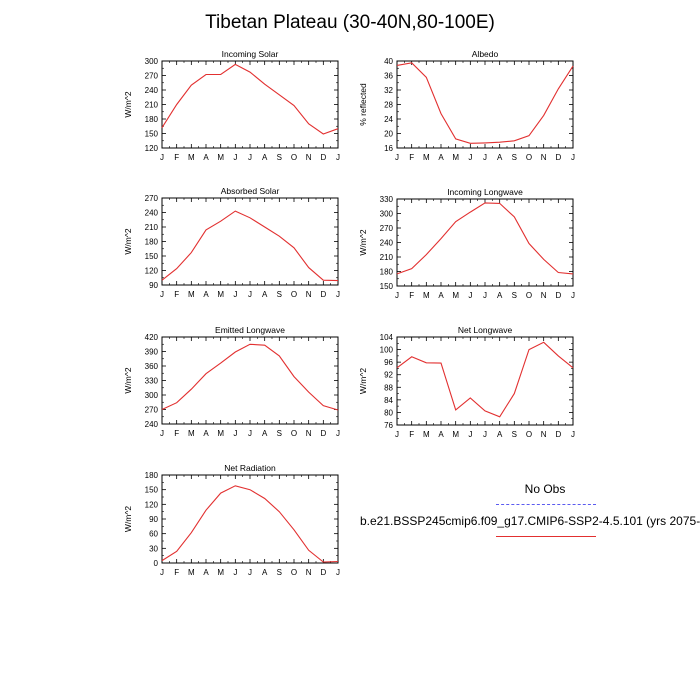 The image size is (700, 700). I want to click on y-tick-label: 390, so click(152, 352).